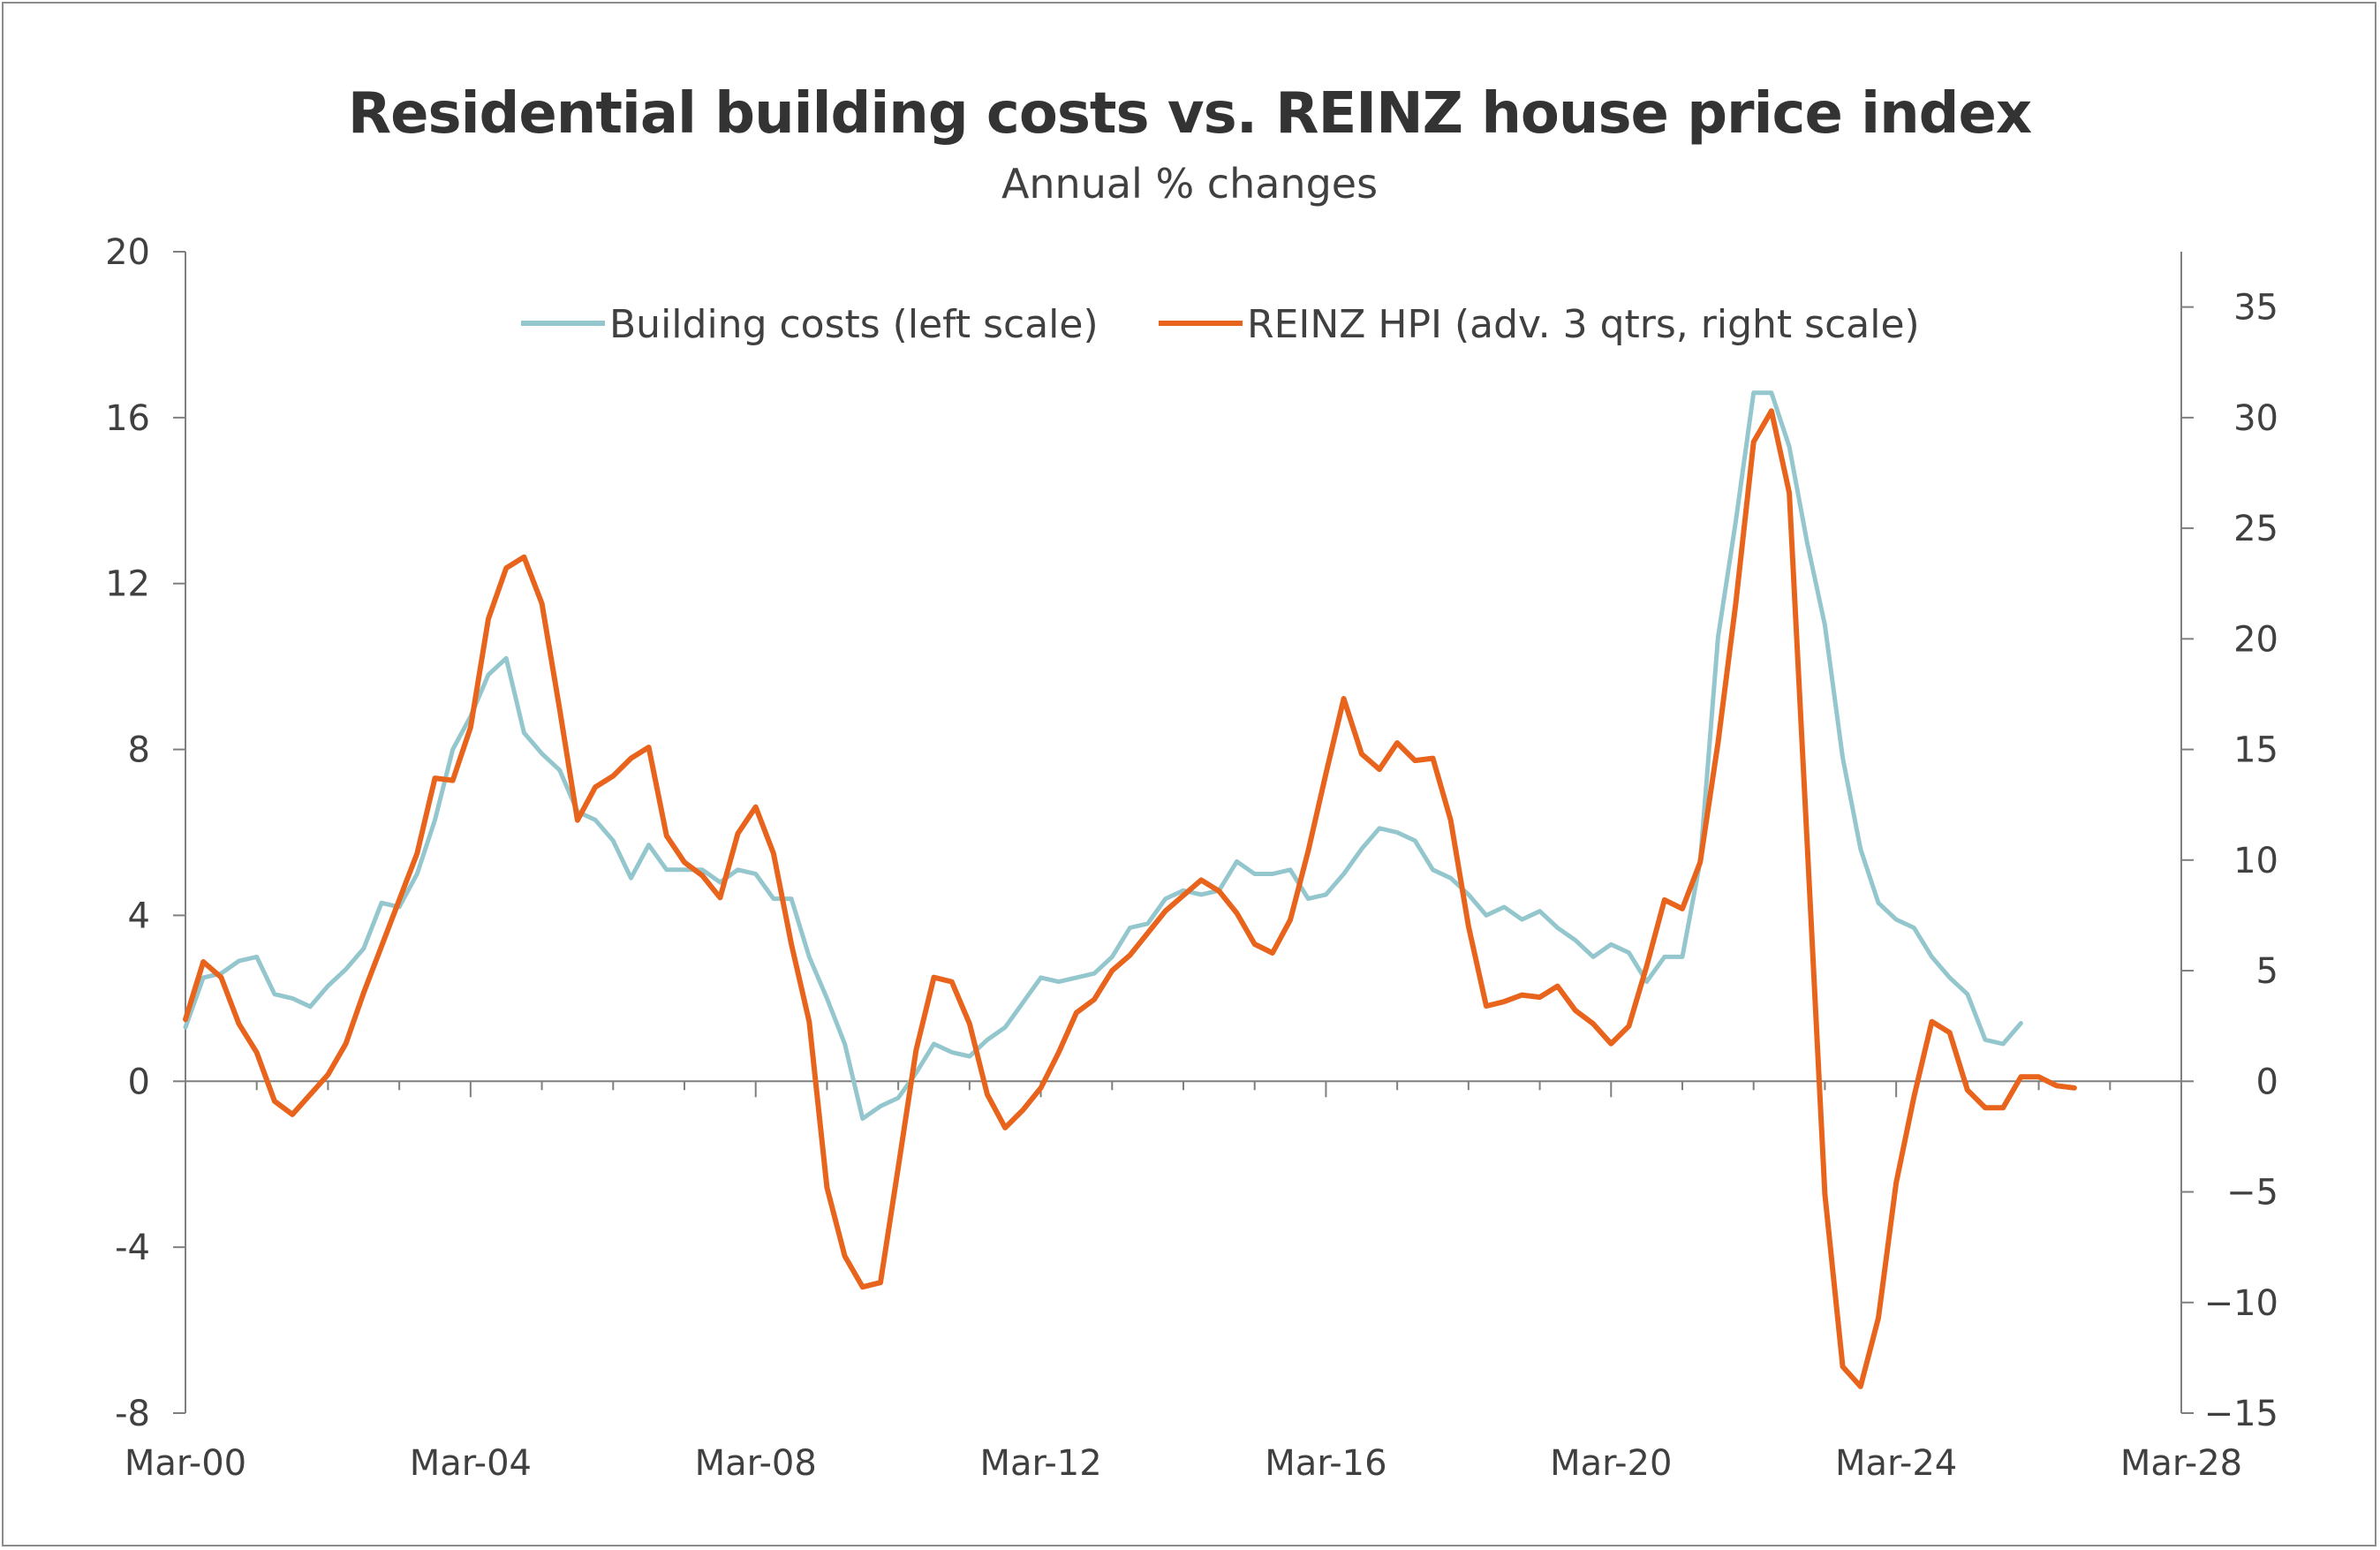 The width and height of the screenshot is (2380, 1550). I want to click on left-axis-tick-label: 12, so click(127, 585).